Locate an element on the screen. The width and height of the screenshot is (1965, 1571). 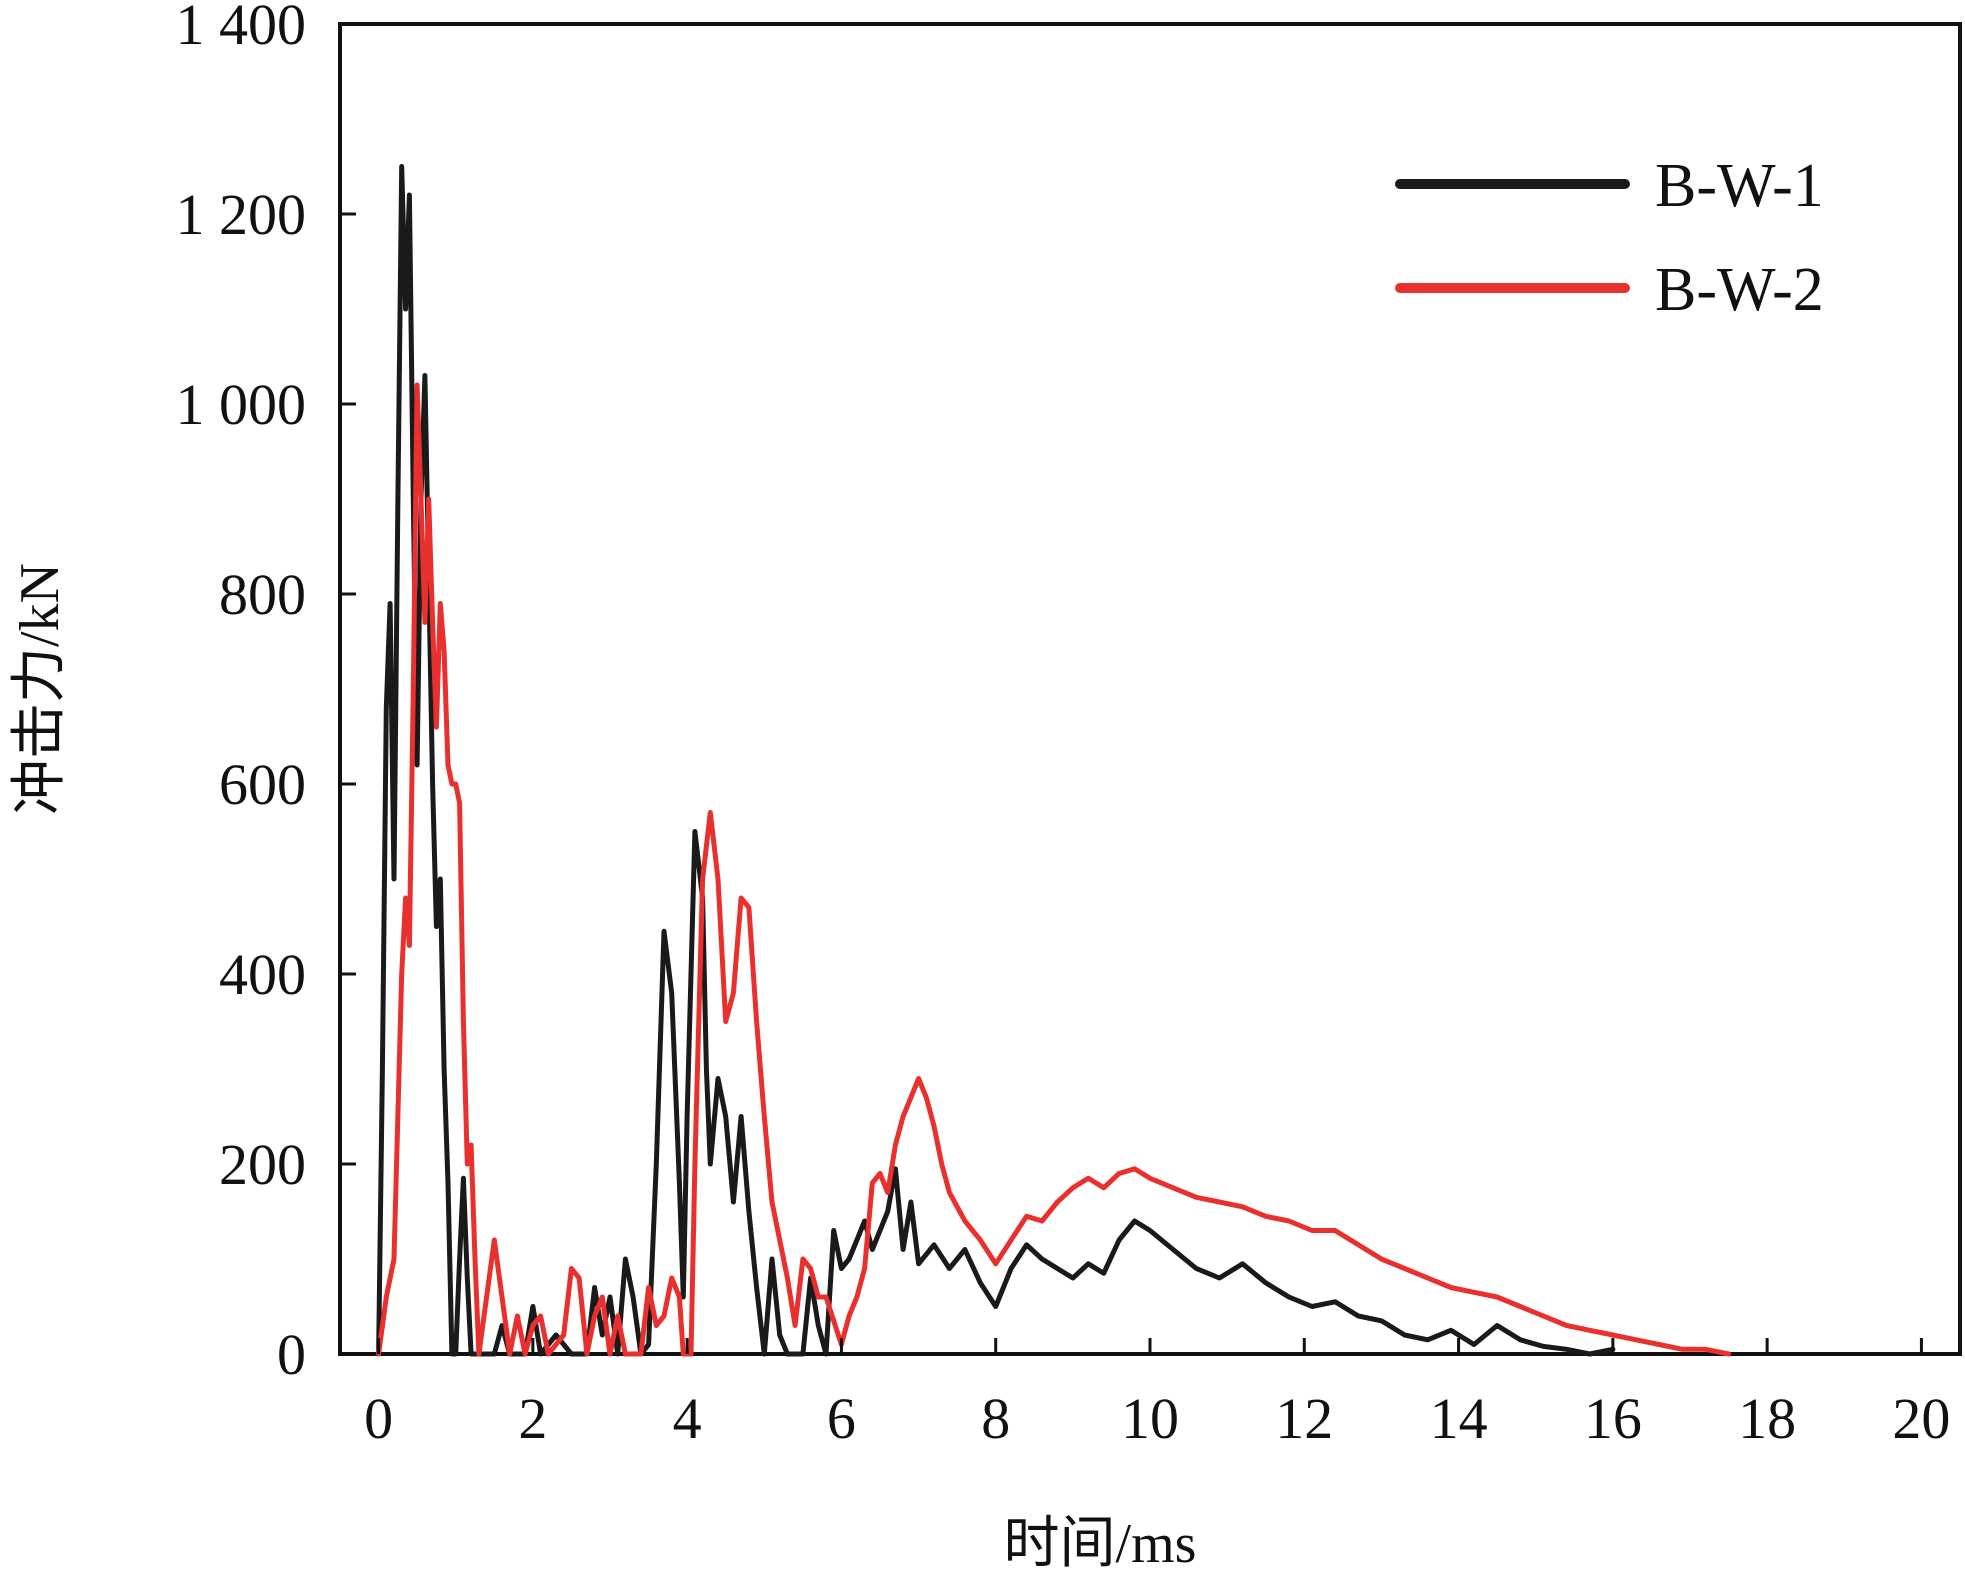
x-tick-label: 4 is located at coordinates (687, 1418).